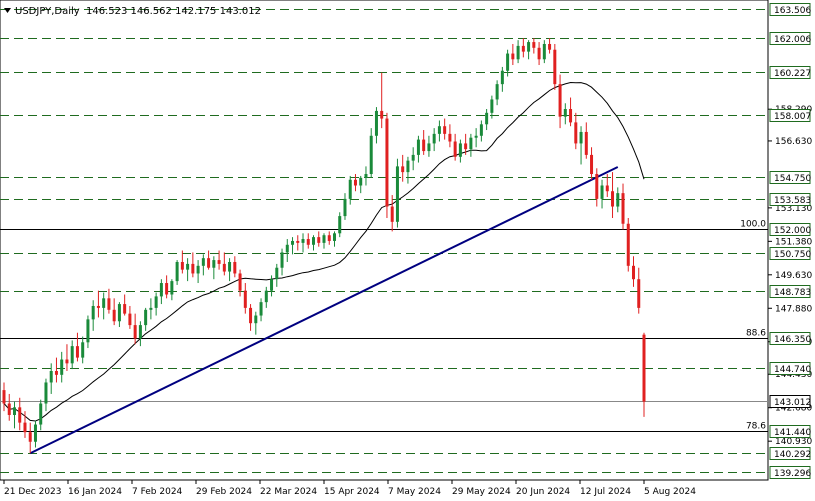 Image resolution: width=815 pixels, height=501 pixels. Describe the element at coordinates (793, 442) in the screenshot. I see `y-tick-label: 140.930` at that location.